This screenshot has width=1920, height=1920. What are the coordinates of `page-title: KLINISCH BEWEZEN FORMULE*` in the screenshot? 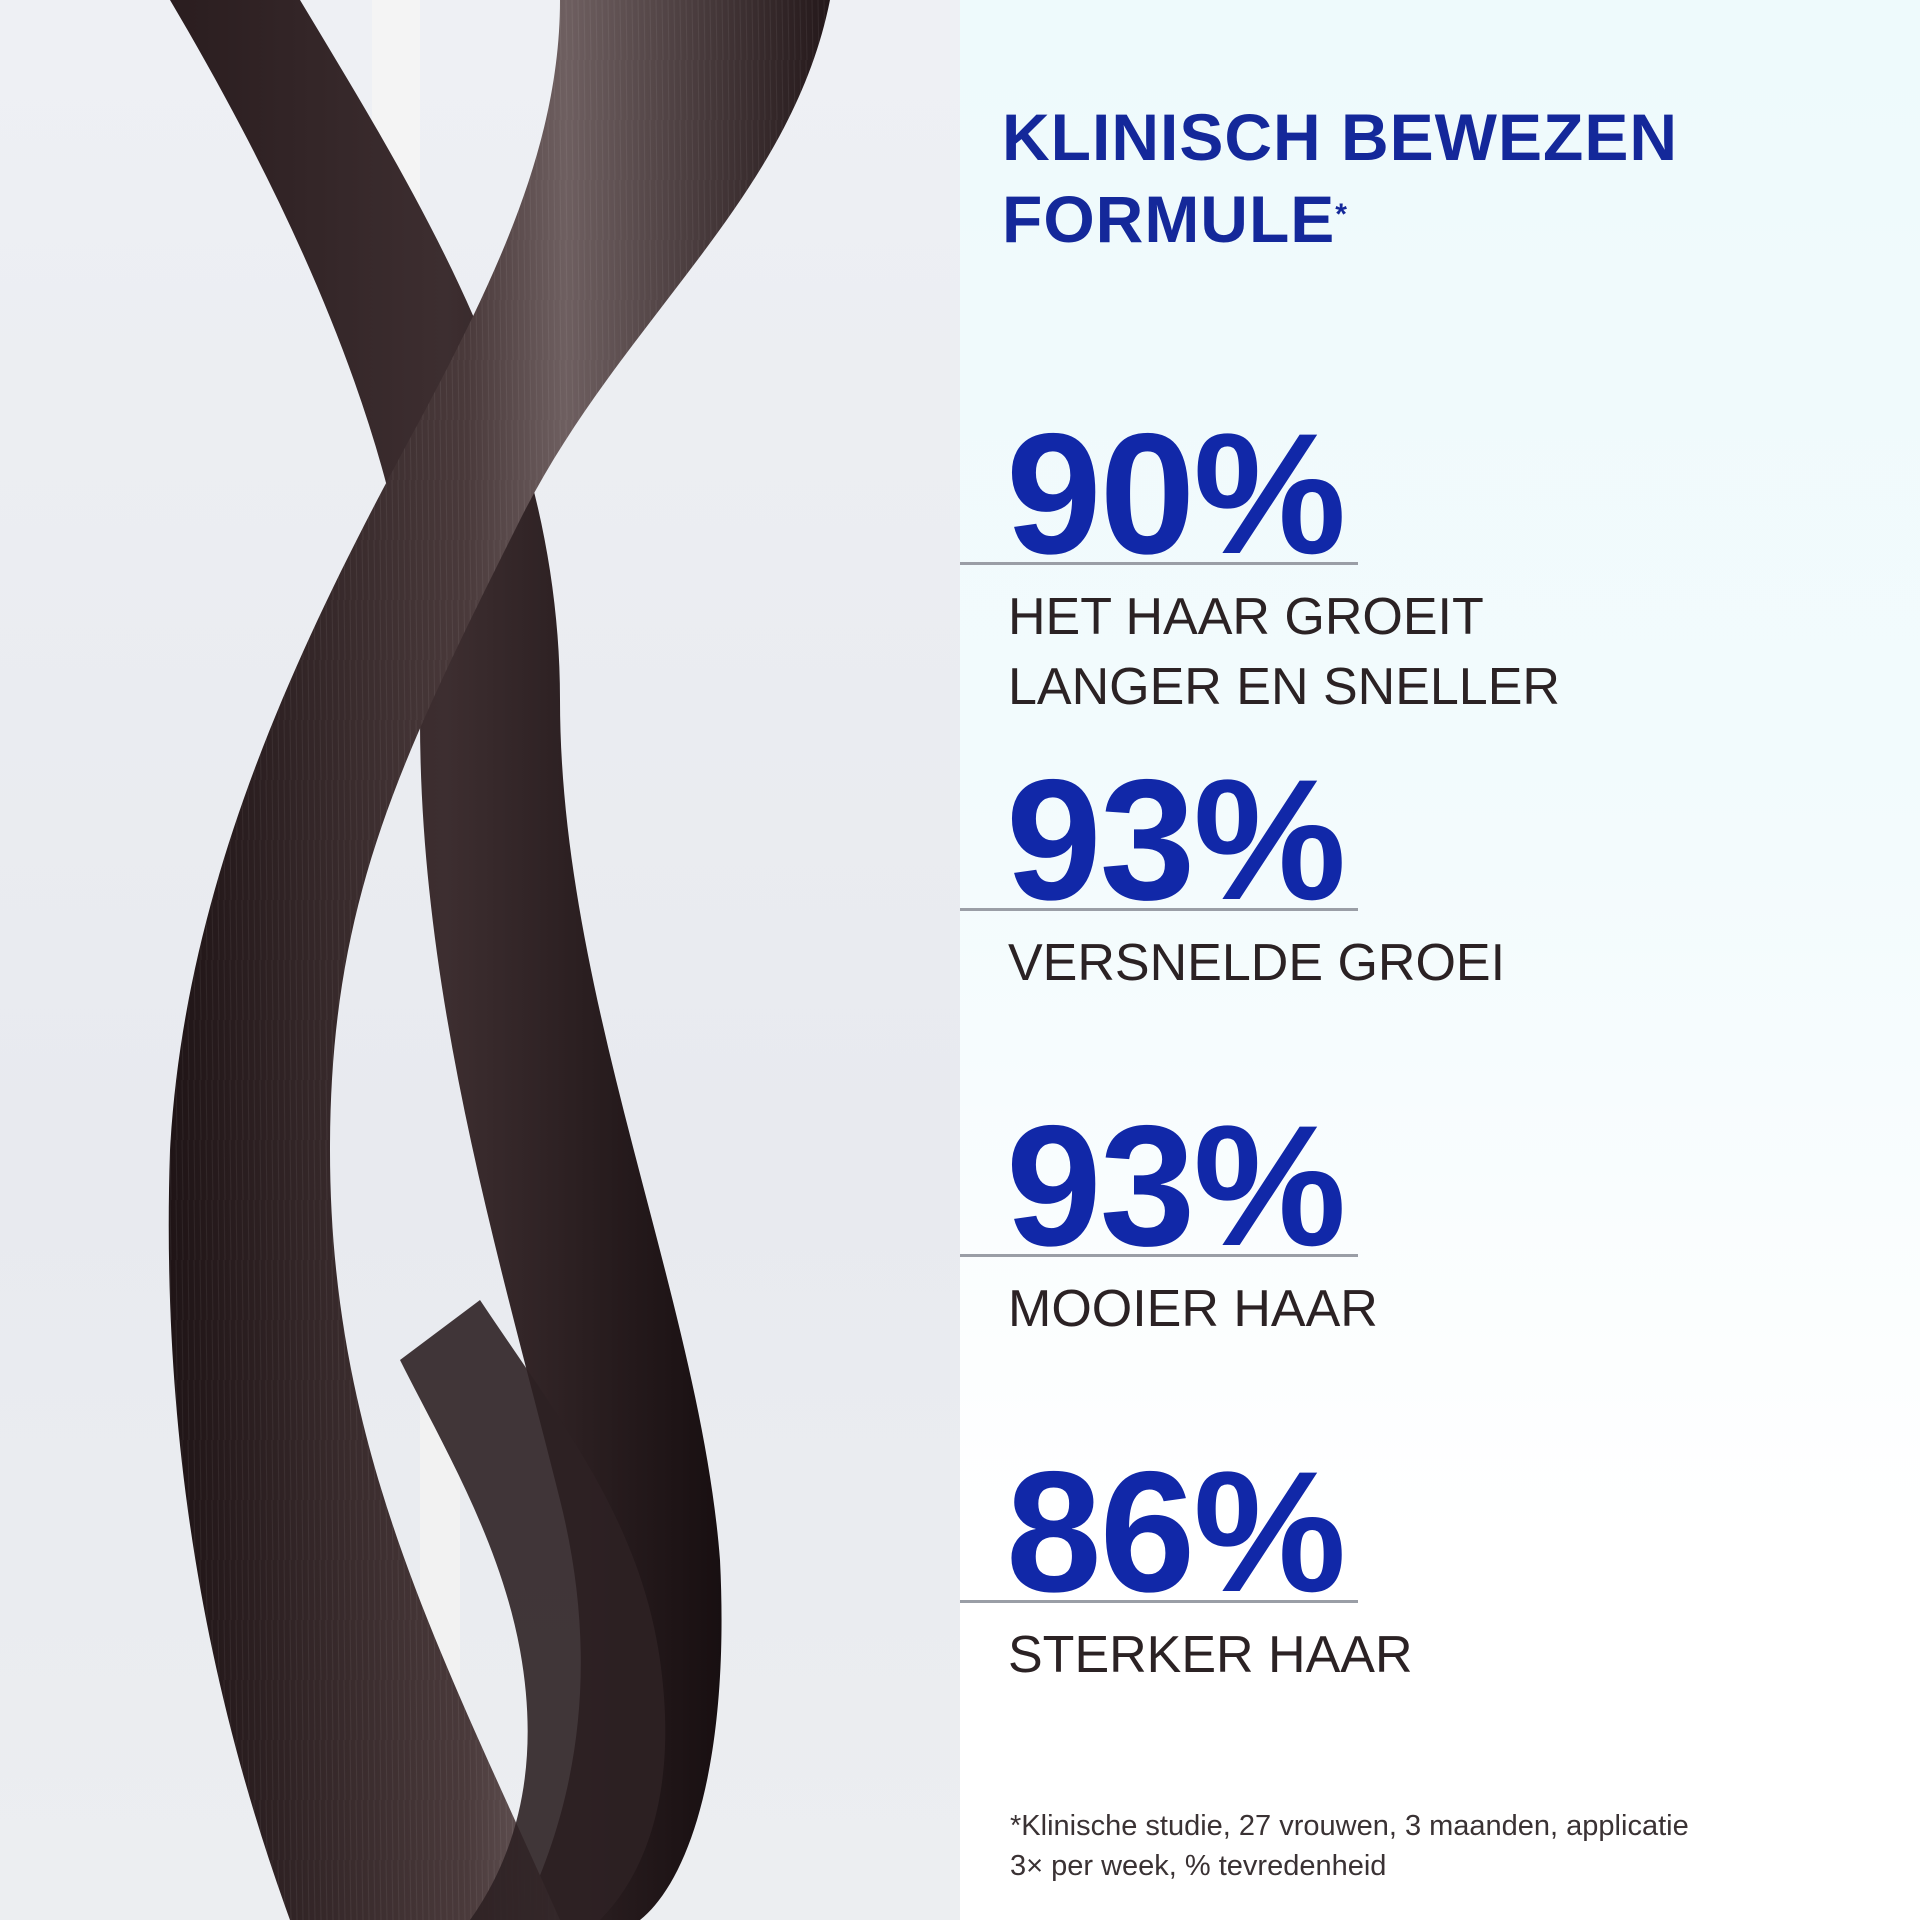 It's located at (1340, 178).